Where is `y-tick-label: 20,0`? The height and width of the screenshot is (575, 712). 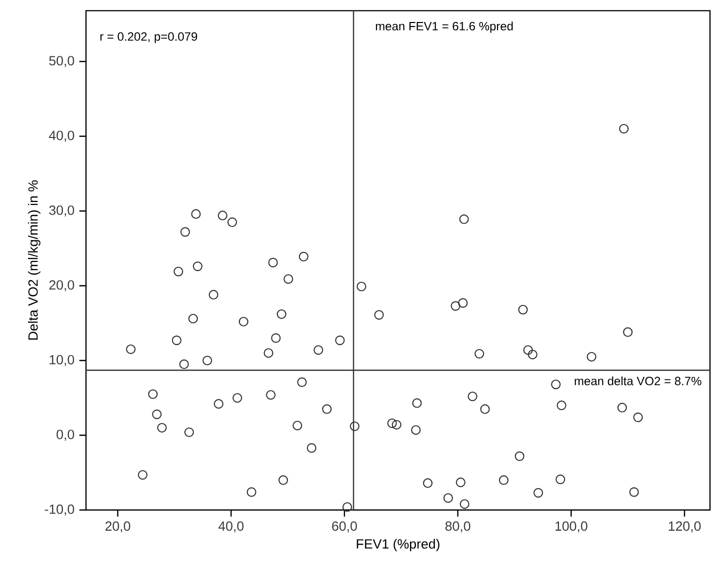 y-tick-label: 20,0 is located at coordinates (61, 286).